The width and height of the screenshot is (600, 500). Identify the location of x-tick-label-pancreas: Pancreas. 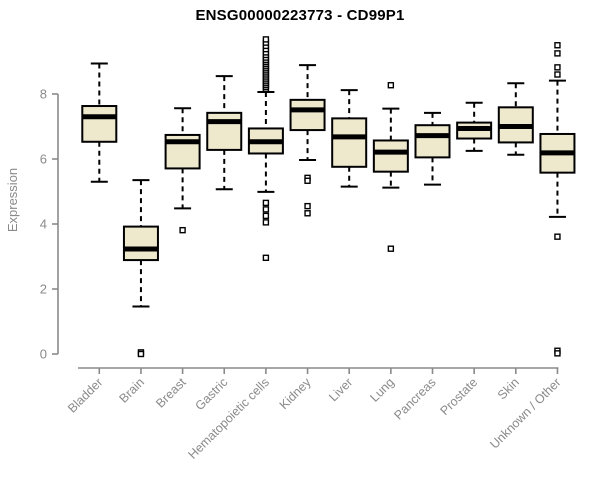
(414, 398).